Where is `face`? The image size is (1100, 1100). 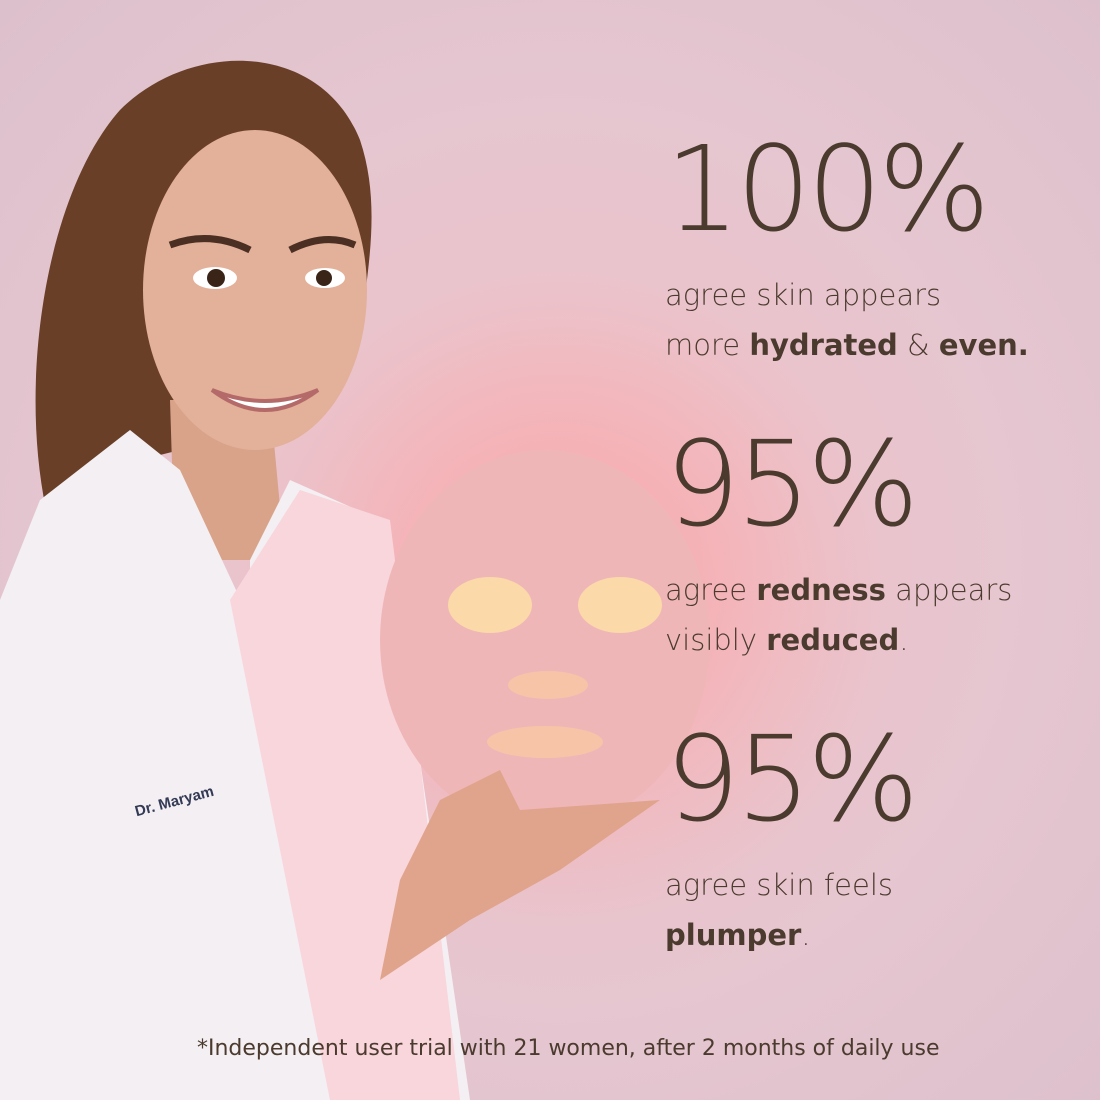 face is located at coordinates (255, 290).